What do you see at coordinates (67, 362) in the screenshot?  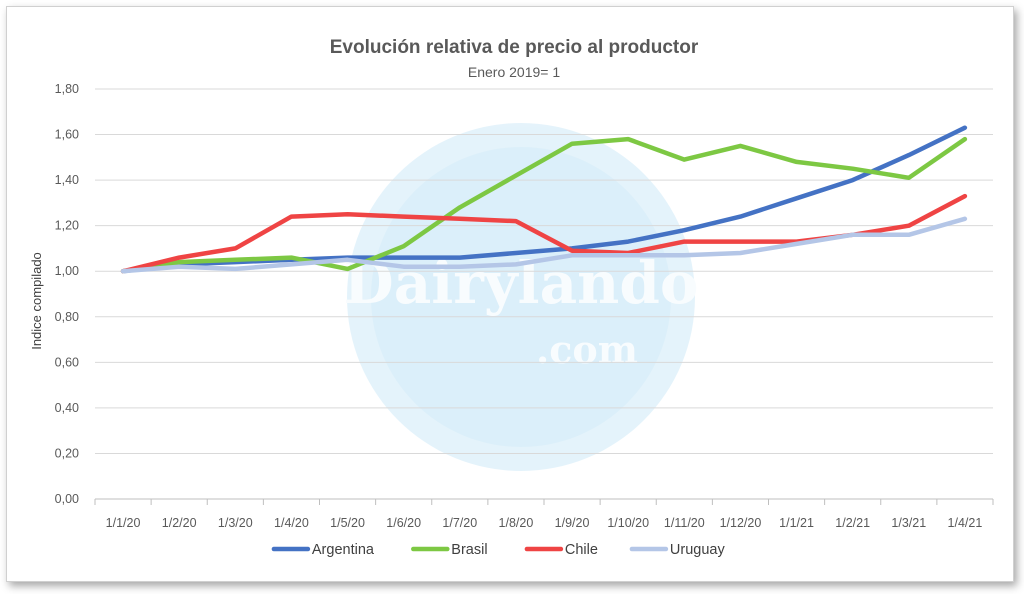 I see `y-tick-label: 0,60` at bounding box center [67, 362].